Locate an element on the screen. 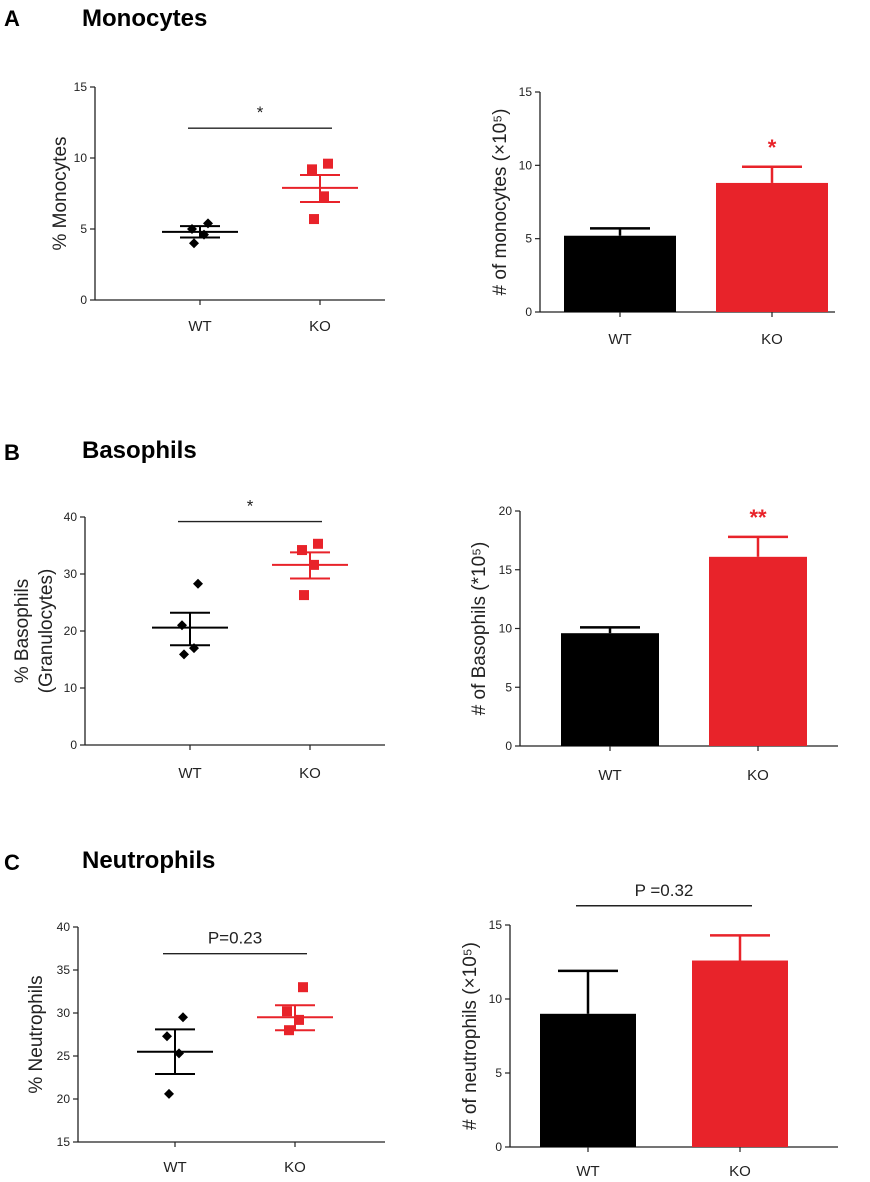  y-tick-label-c-pct: 35 is located at coordinates (64, 970).